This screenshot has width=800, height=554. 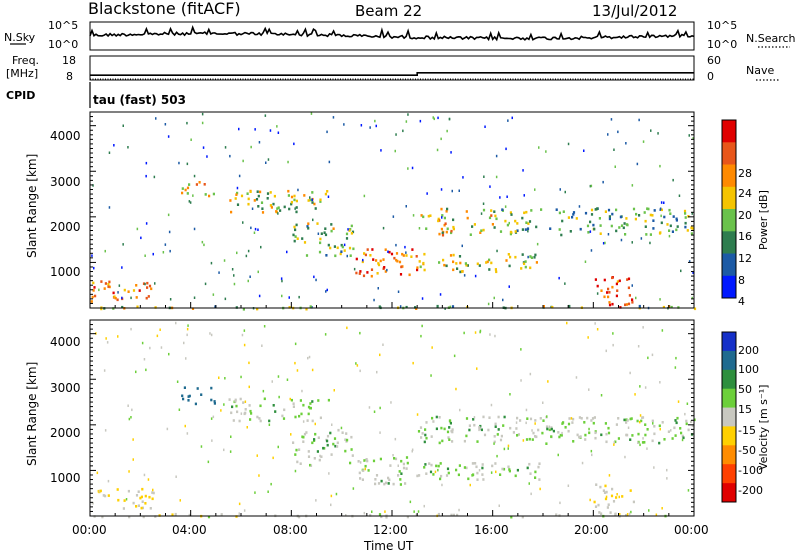 What do you see at coordinates (750, 470) in the screenshot?
I see `velocity-cbar-tick-neg100: -100` at bounding box center [750, 470].